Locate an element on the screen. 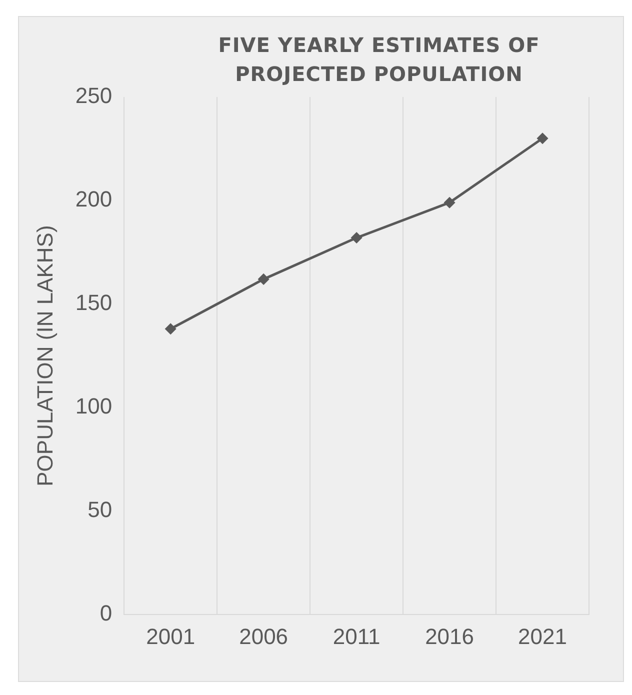  y-tick-label: 200 is located at coordinates (93, 199).